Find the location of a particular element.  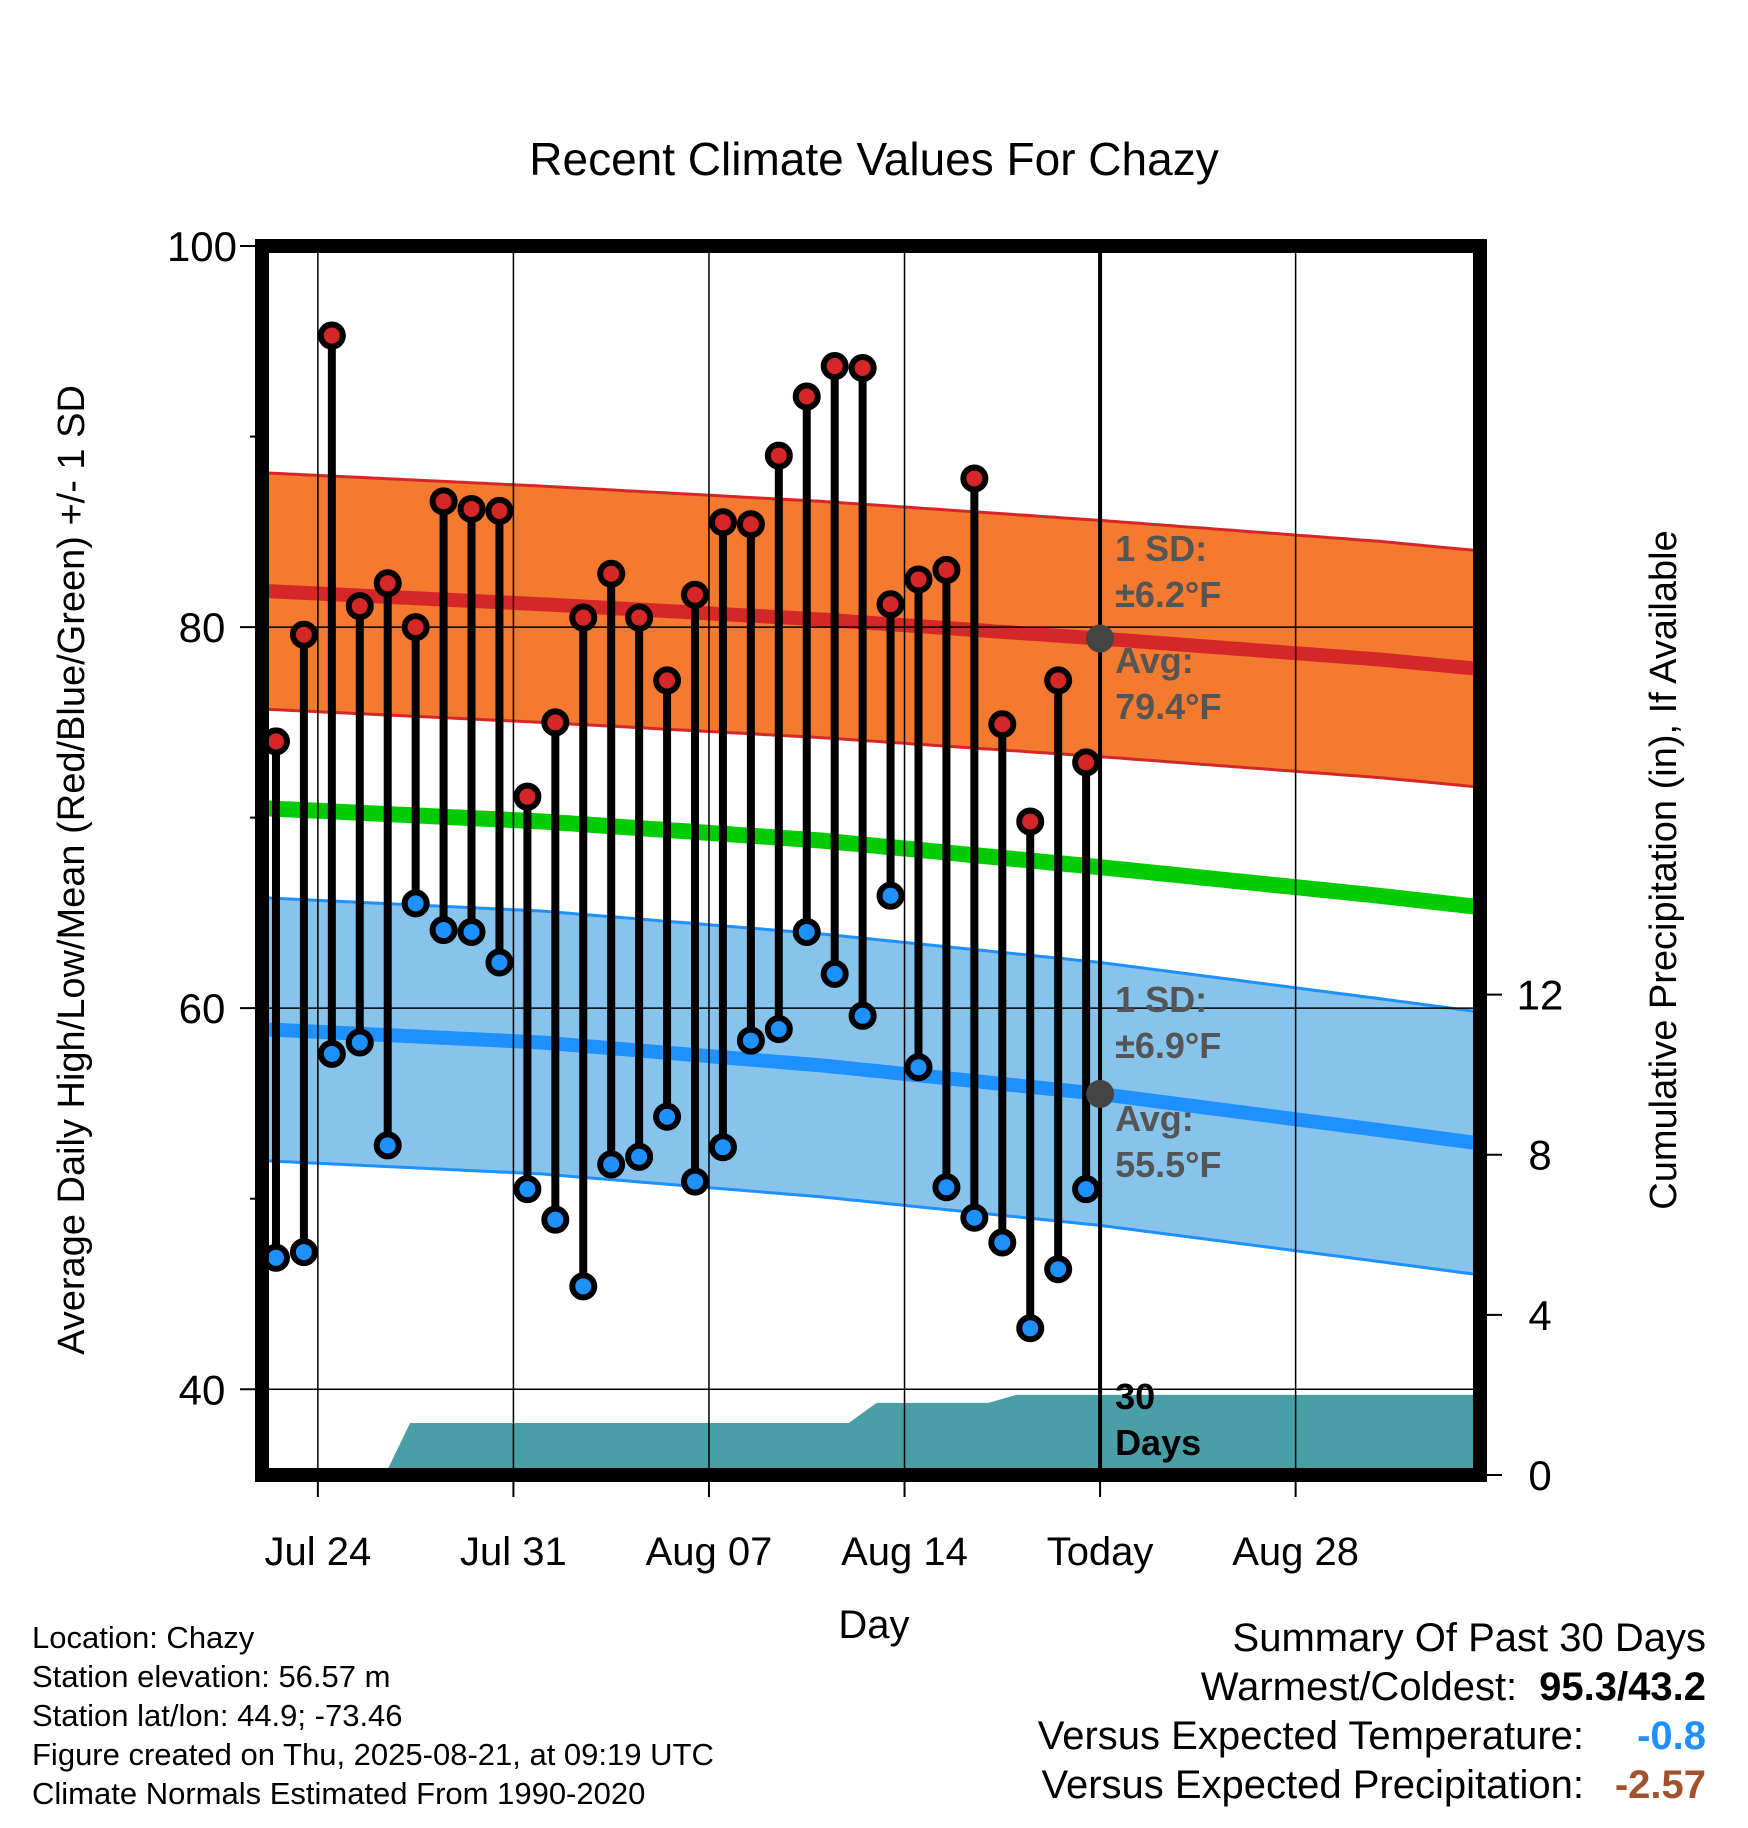

low-sd-annotation-2: ±6.9°F is located at coordinates (1168, 1045).